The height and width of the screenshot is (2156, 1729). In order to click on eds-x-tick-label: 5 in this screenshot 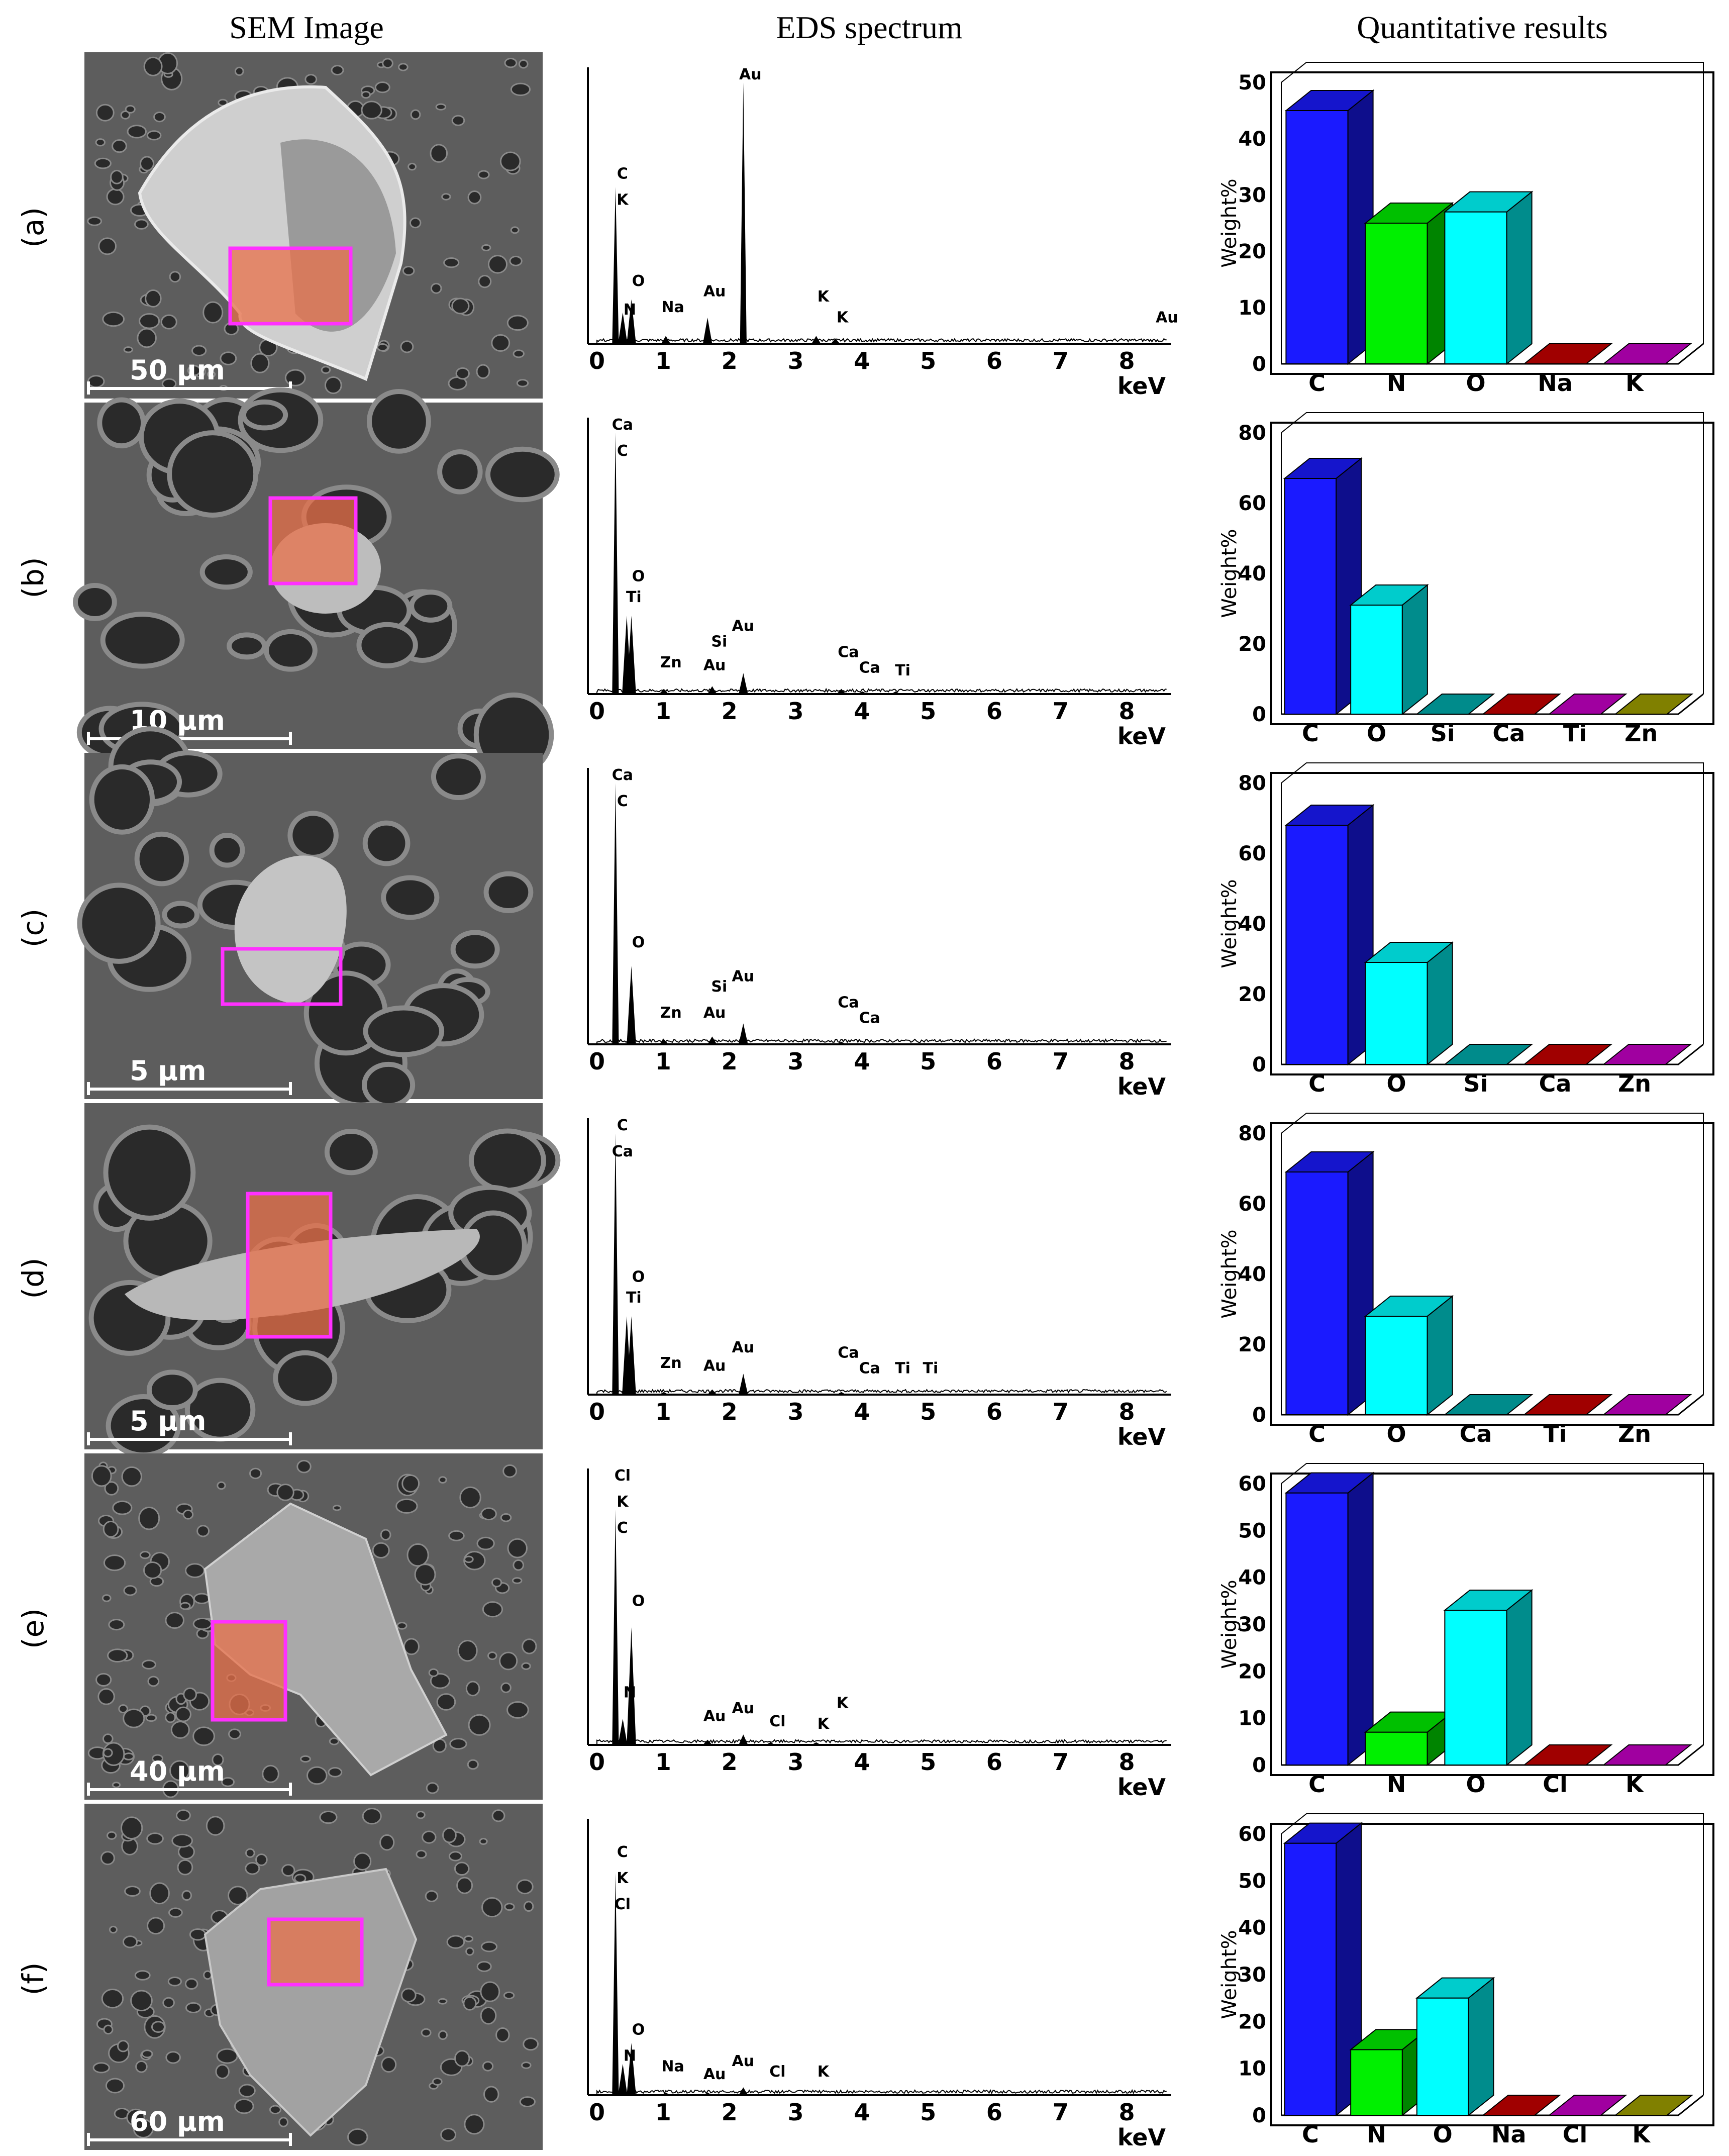, I will do `click(928, 1061)`.